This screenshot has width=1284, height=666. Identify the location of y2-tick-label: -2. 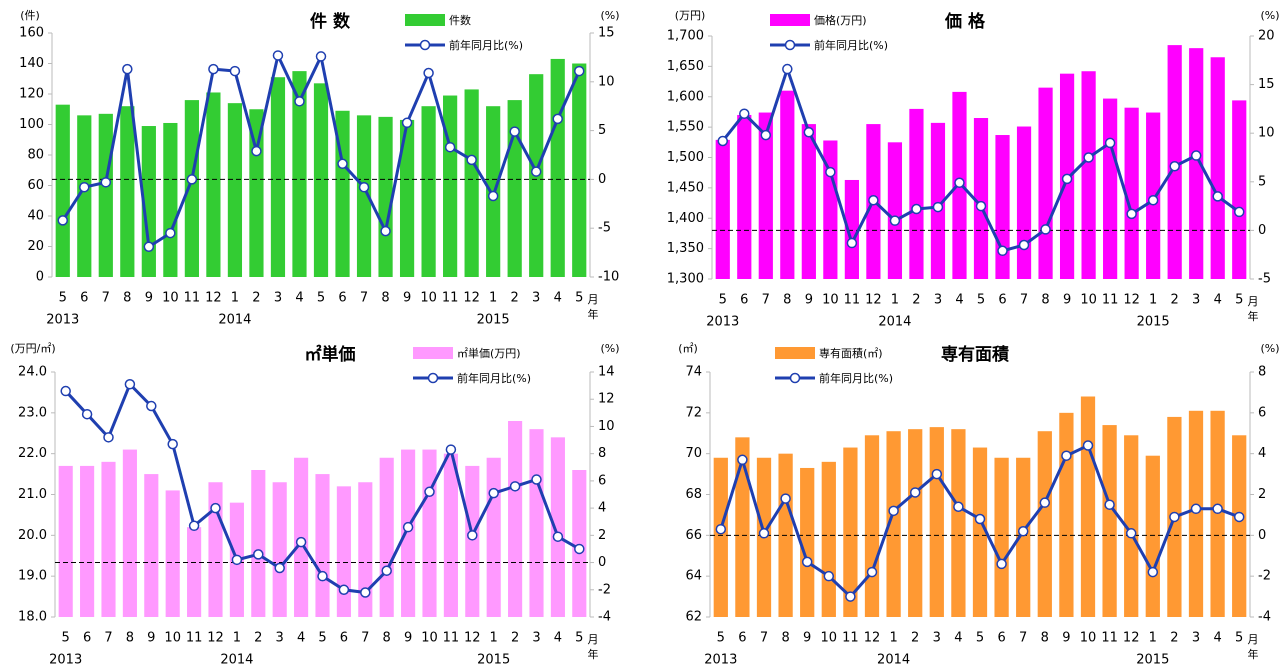
(604, 589).